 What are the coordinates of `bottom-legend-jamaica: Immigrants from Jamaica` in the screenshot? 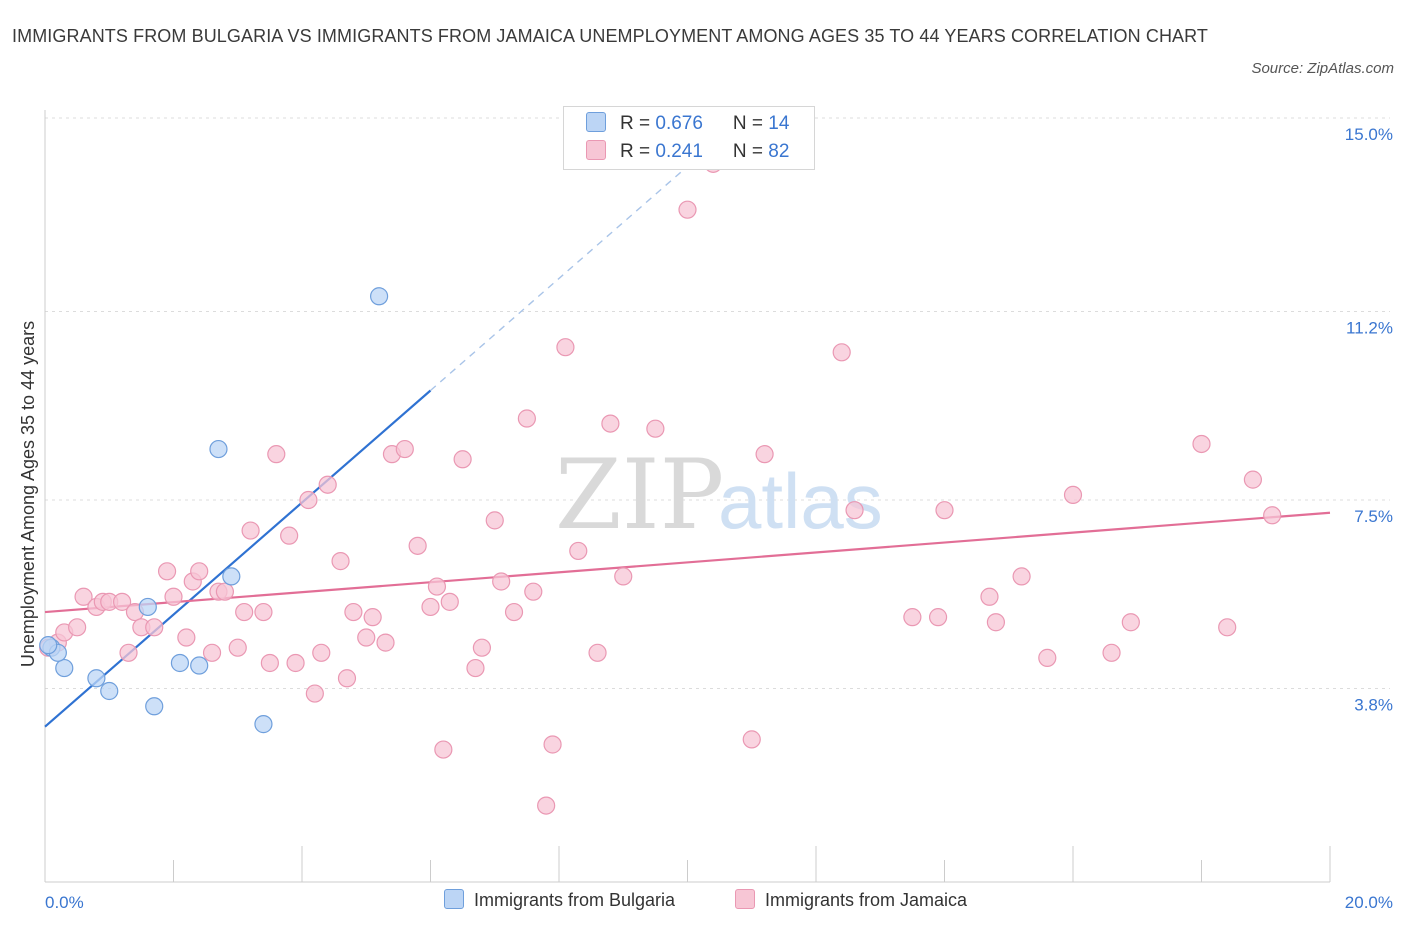 It's located at (851, 900).